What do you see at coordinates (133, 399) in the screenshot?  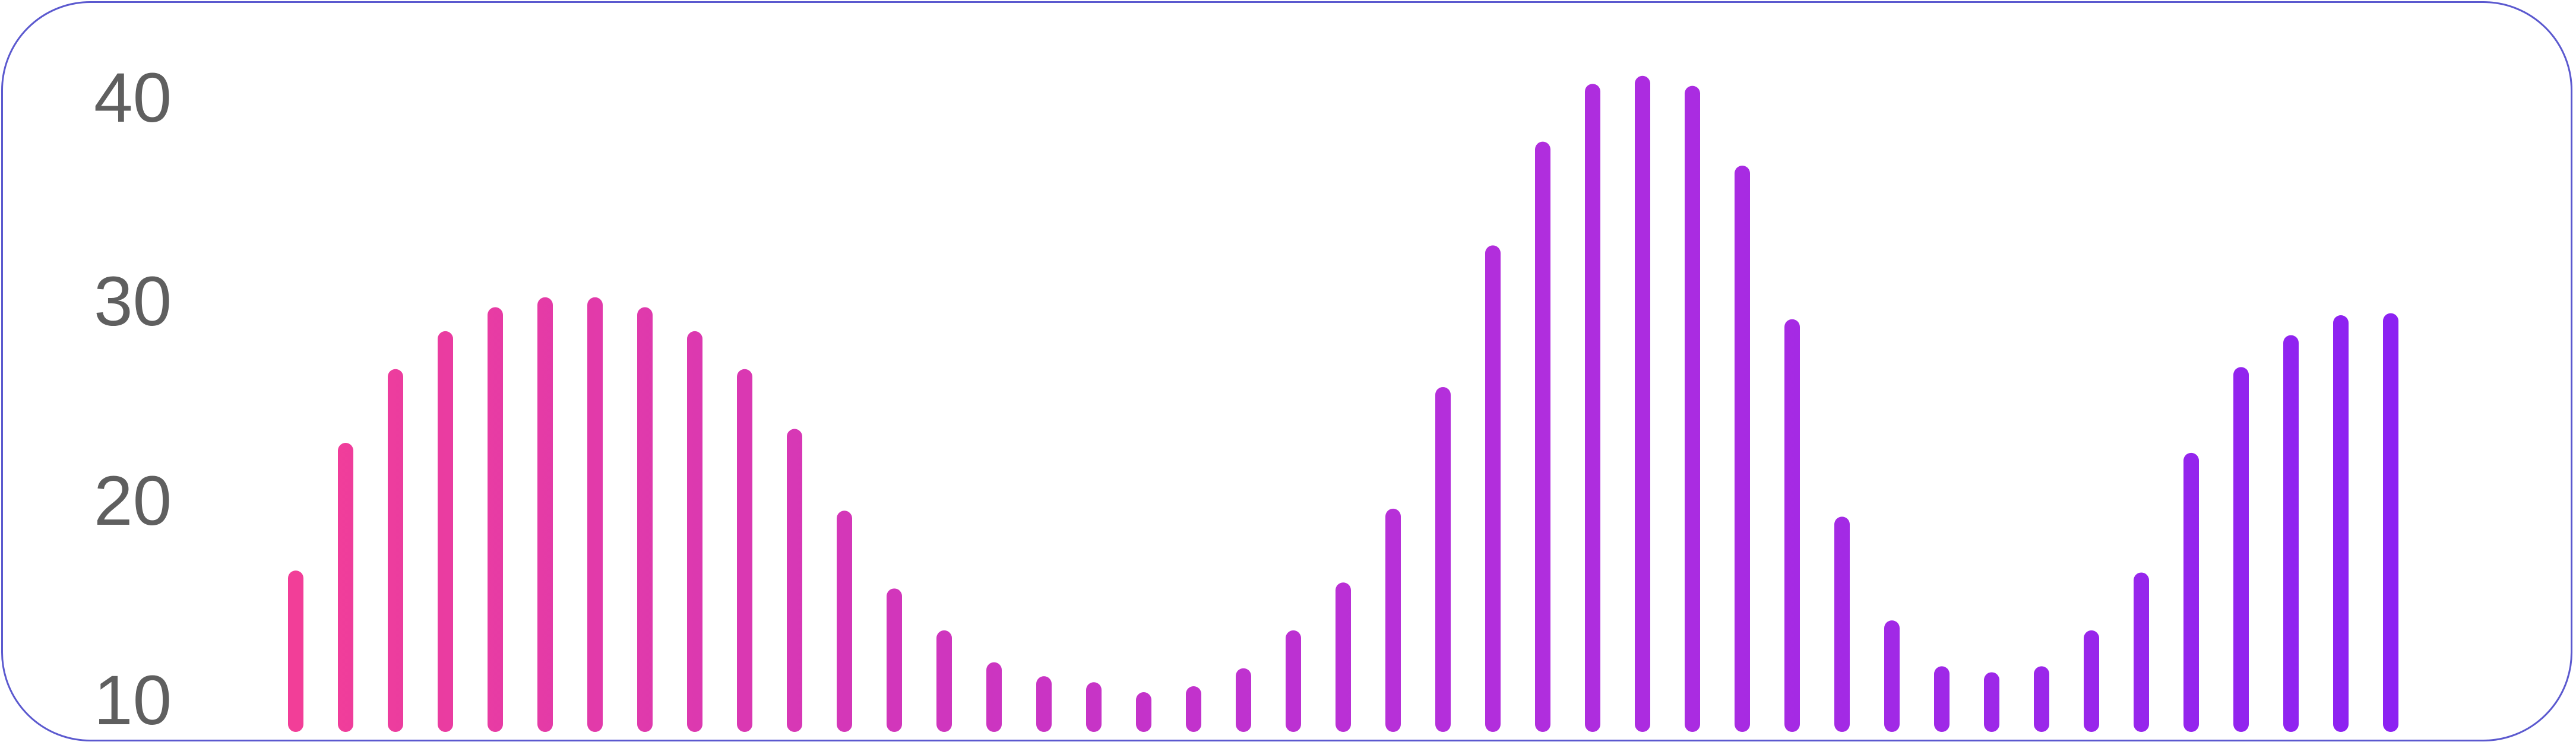 I see `y-axis: 10 20 30 40` at bounding box center [133, 399].